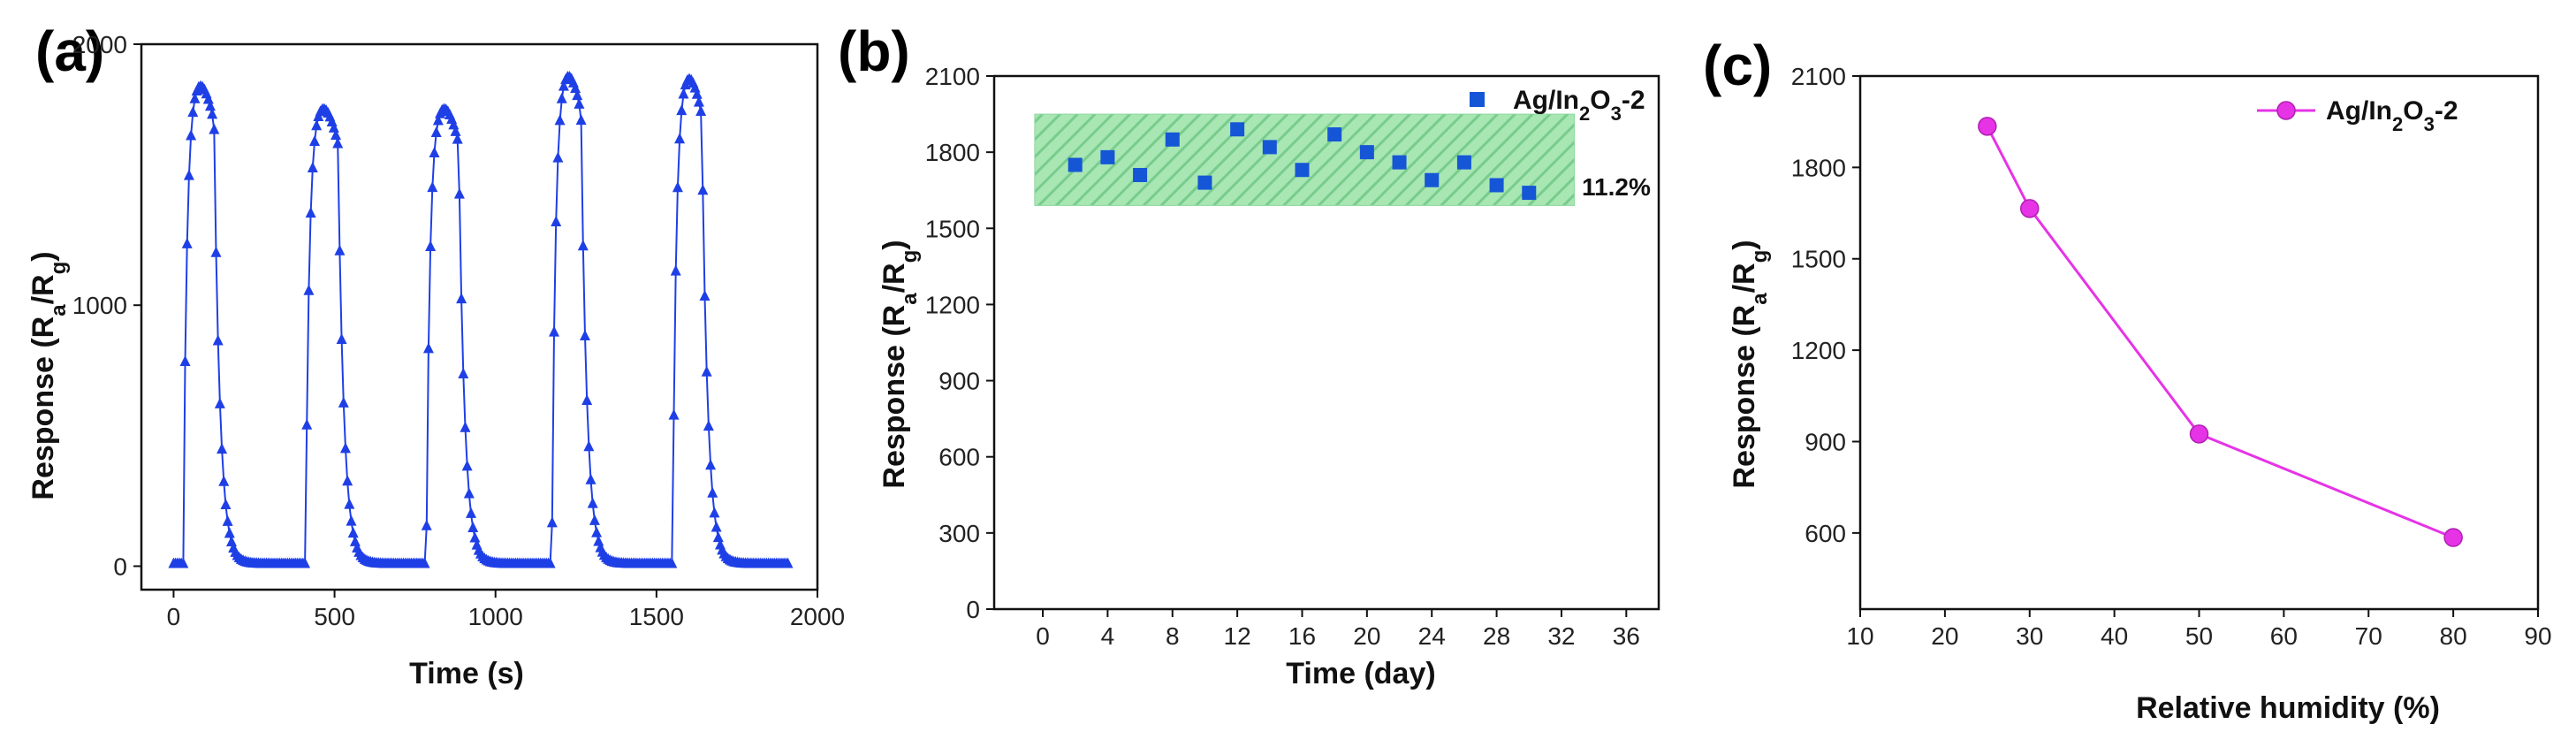  Describe the element at coordinates (818, 616) in the screenshot. I see `panel-a-xtick-label: 2000` at that location.